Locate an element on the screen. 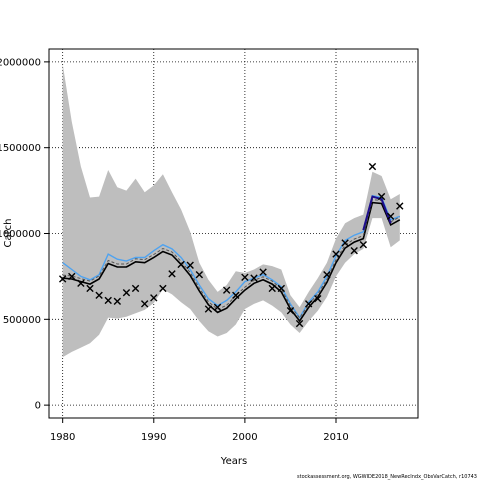  x-tick-label: 2000 is located at coordinates (244, 437).